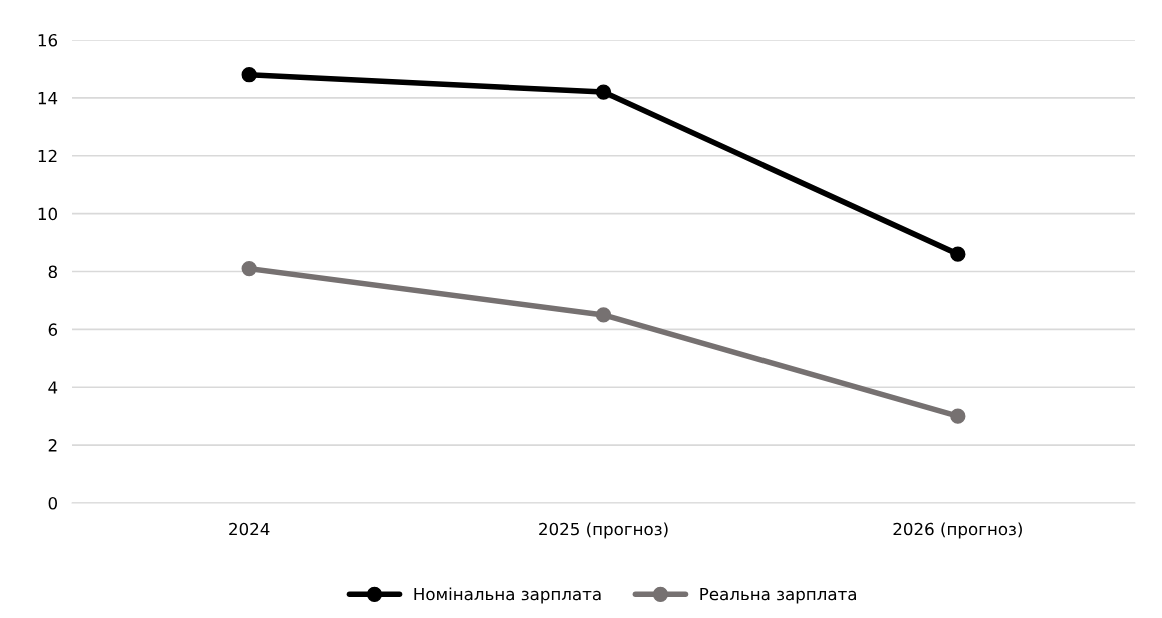 Image resolution: width=1162 pixels, height=618 pixels. What do you see at coordinates (603, 530) in the screenshot?
I see `x-tick-label: 2025 (прогноз)` at bounding box center [603, 530].